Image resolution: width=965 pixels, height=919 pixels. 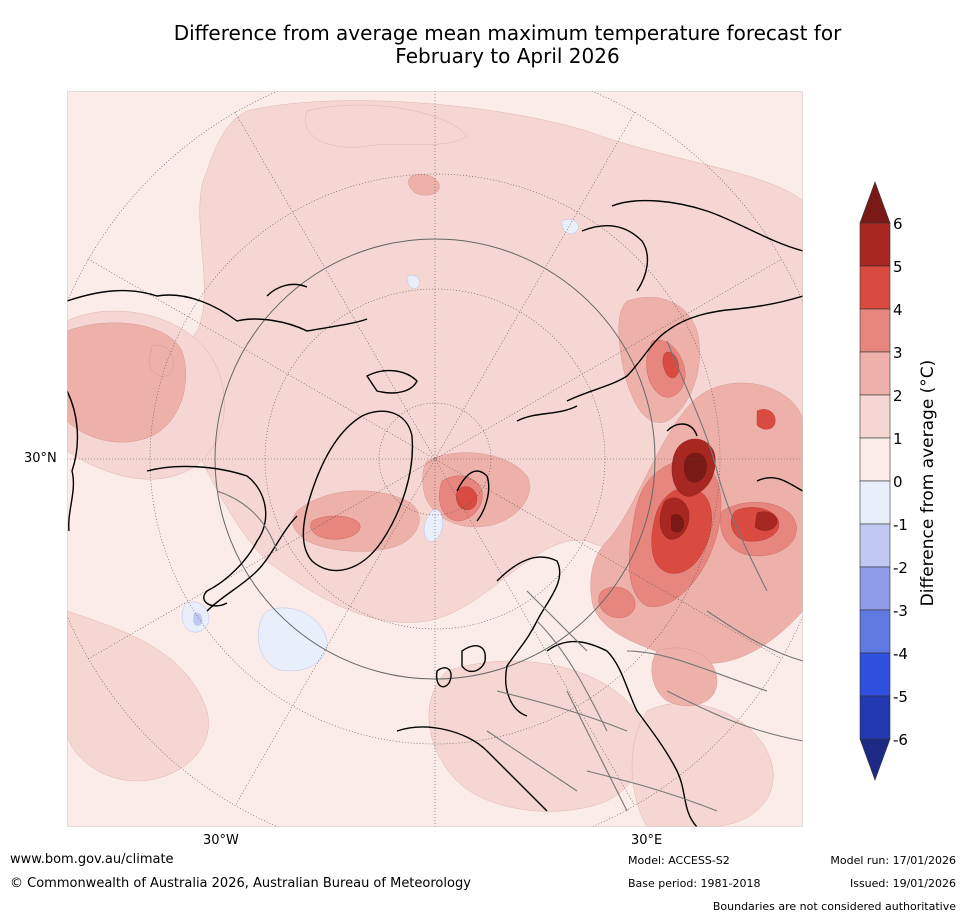 I want to click on base-period-info: Base period: 1981-2018, so click(x=694, y=883).